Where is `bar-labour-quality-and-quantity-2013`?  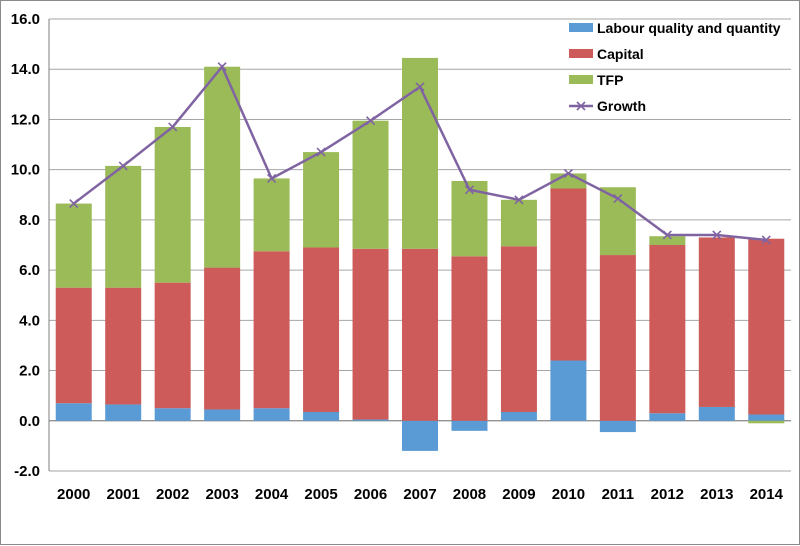 bar-labour-quality-and-quantity-2013 is located at coordinates (716, 413).